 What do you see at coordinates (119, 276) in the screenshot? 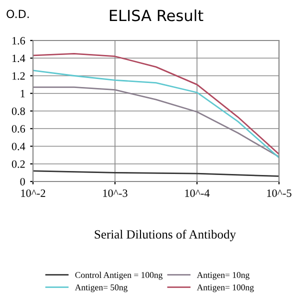
I see `legend-label: Control Antigen = 100ng` at bounding box center [119, 276].